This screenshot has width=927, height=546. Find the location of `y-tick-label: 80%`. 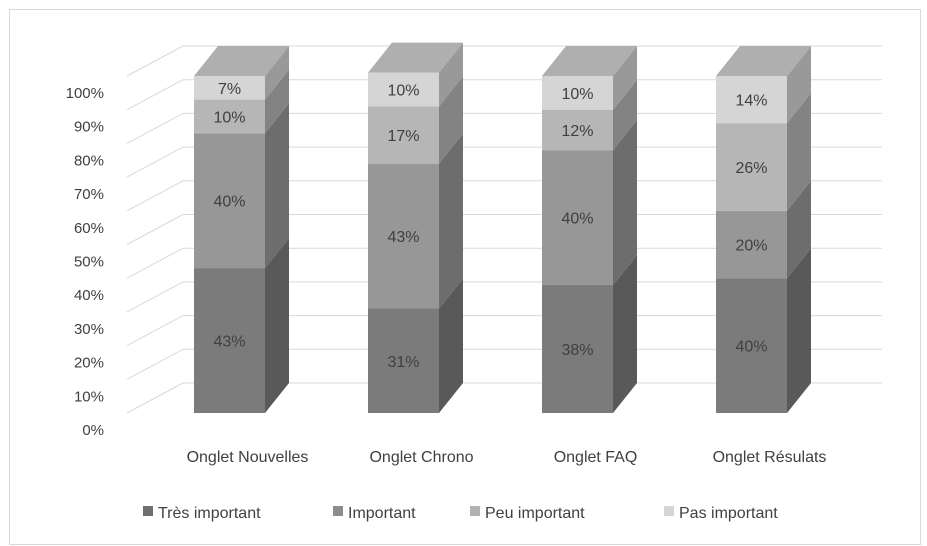

y-tick-label: 80% is located at coordinates (89, 160).